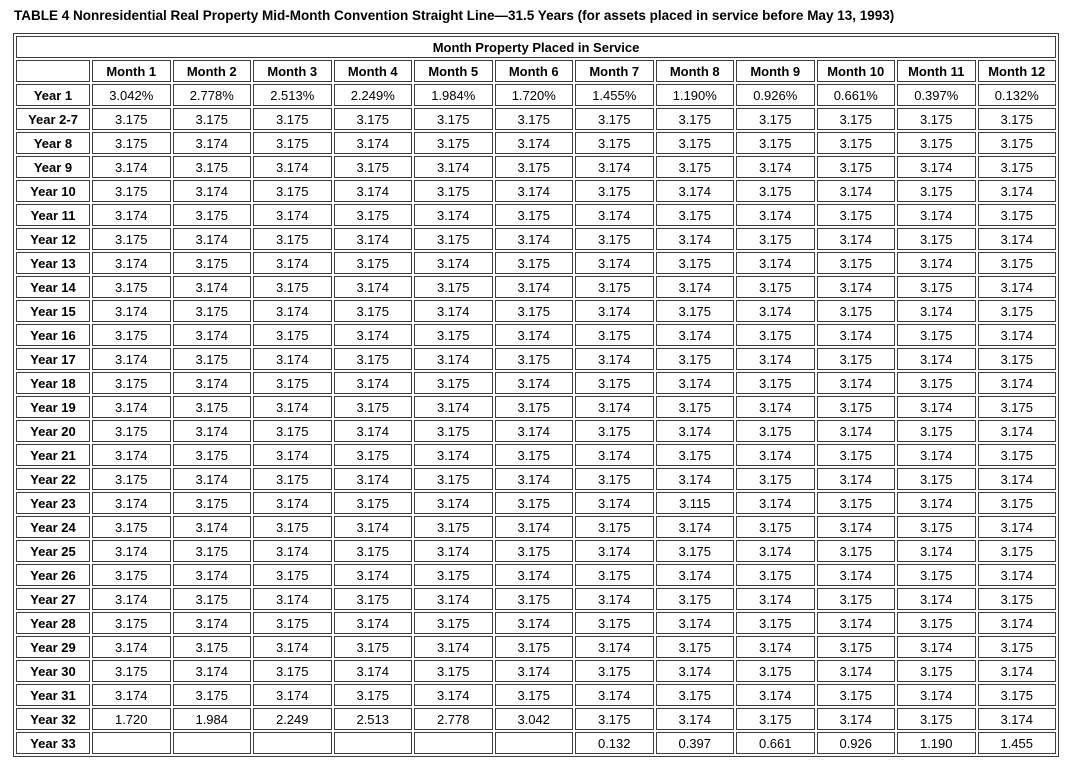  Describe the element at coordinates (131, 719) in the screenshot. I see `table-cell: 1.720` at that location.